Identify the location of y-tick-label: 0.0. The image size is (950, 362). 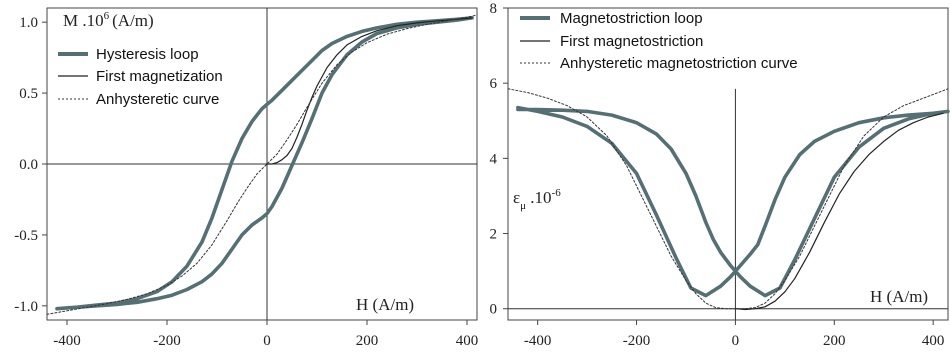
(28, 165).